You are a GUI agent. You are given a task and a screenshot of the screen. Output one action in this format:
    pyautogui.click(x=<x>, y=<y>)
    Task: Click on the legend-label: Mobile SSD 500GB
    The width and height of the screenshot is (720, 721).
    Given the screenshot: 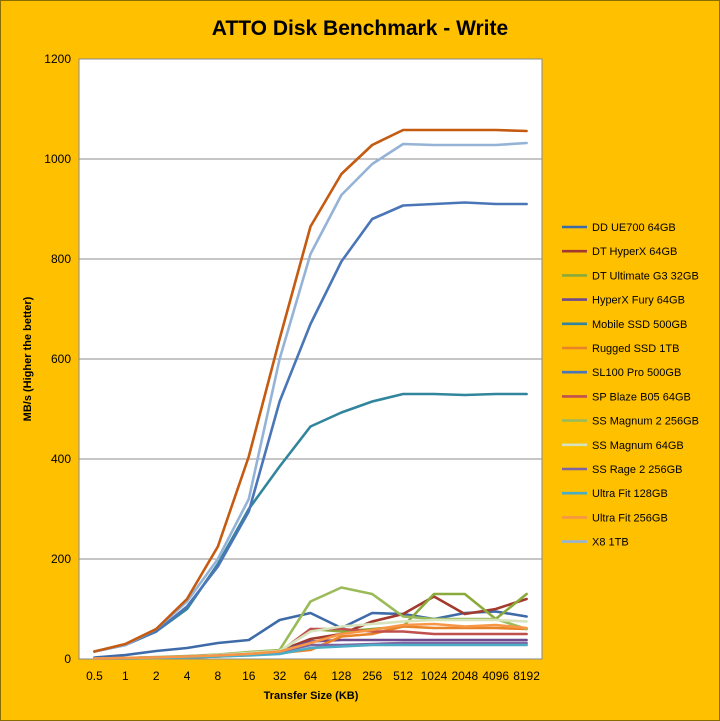 What is the action you would take?
    pyautogui.click(x=639, y=325)
    